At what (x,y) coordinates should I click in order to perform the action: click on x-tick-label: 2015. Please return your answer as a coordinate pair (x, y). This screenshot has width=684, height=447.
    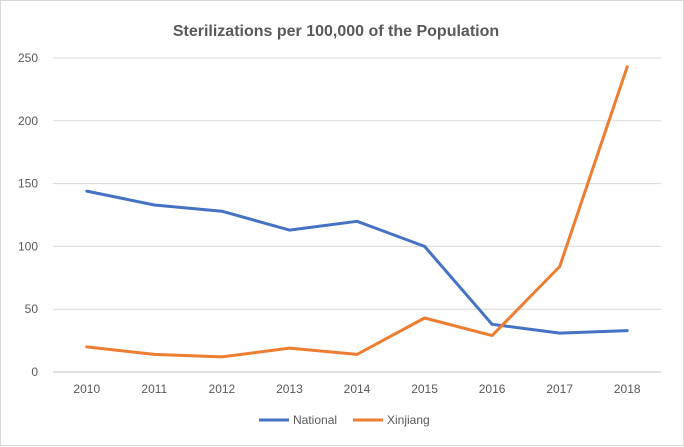
    Looking at the image, I should click on (424, 389).